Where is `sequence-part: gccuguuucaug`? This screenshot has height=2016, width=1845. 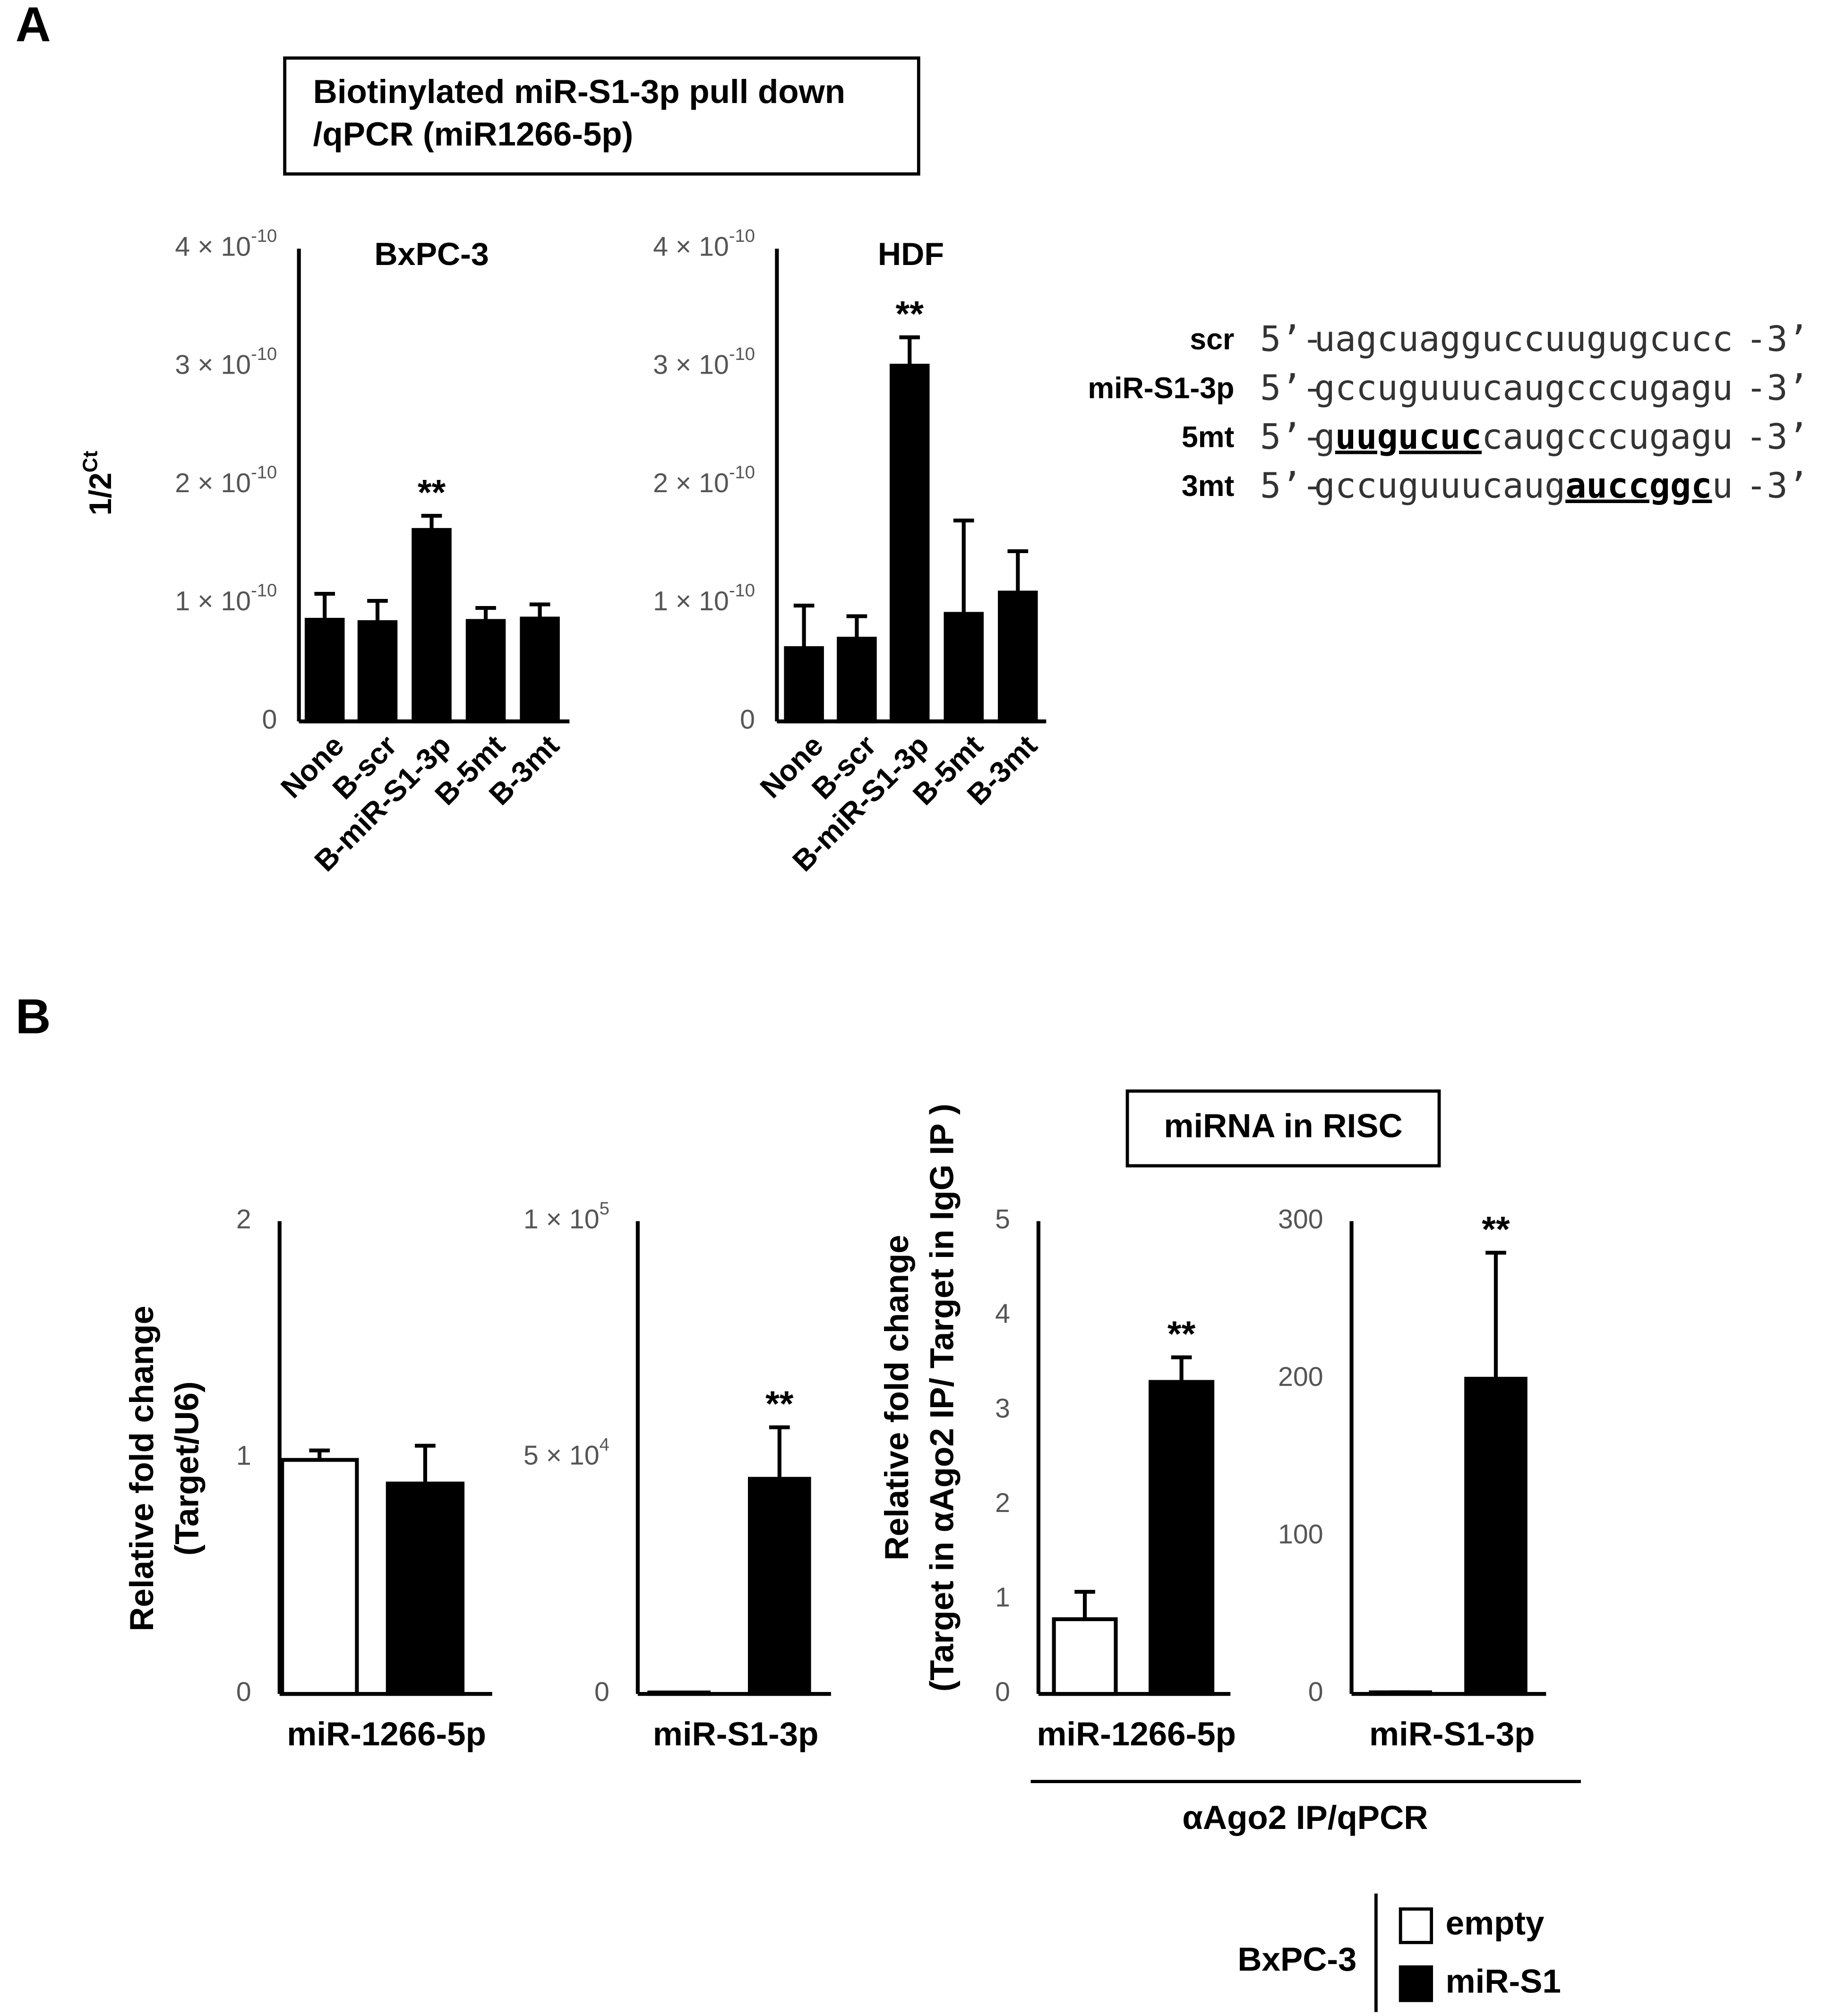 sequence-part: gccuguuucaug is located at coordinates (1439, 486).